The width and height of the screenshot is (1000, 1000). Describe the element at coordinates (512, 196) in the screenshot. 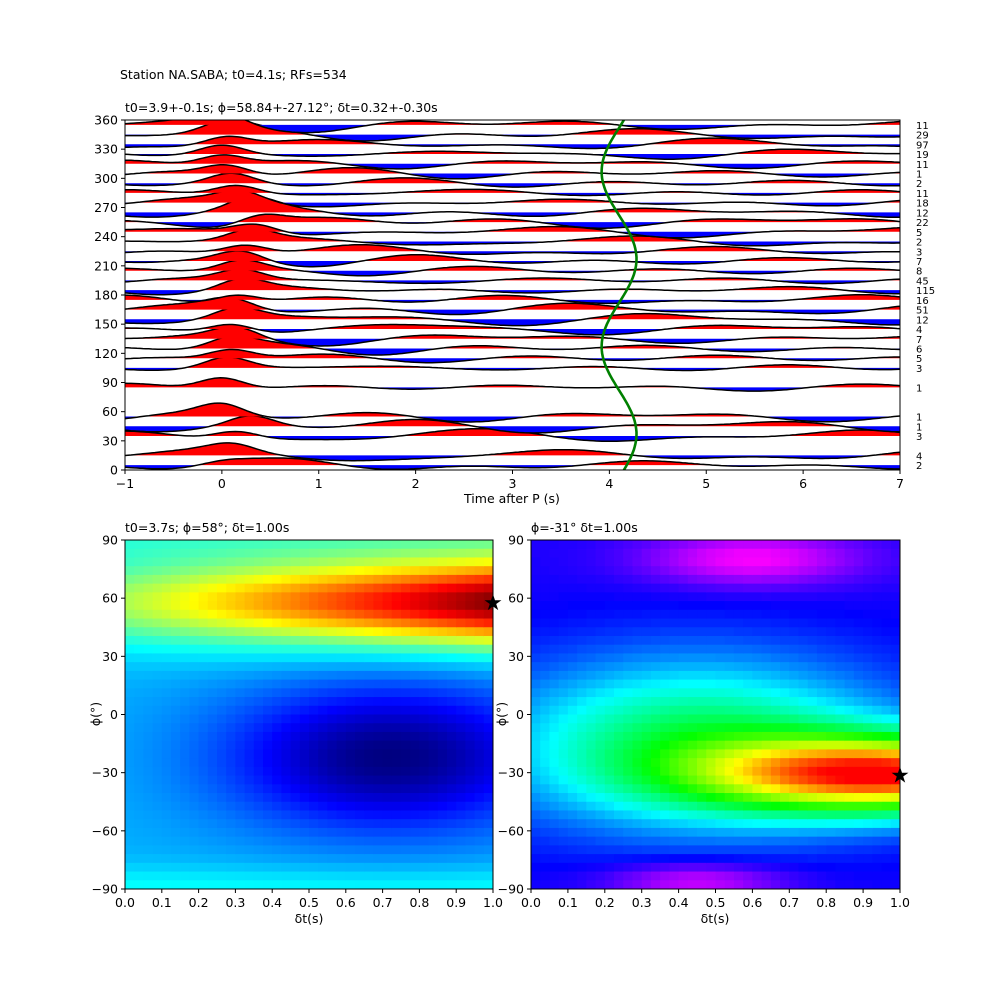

I see `rf-pos-fill` at that location.